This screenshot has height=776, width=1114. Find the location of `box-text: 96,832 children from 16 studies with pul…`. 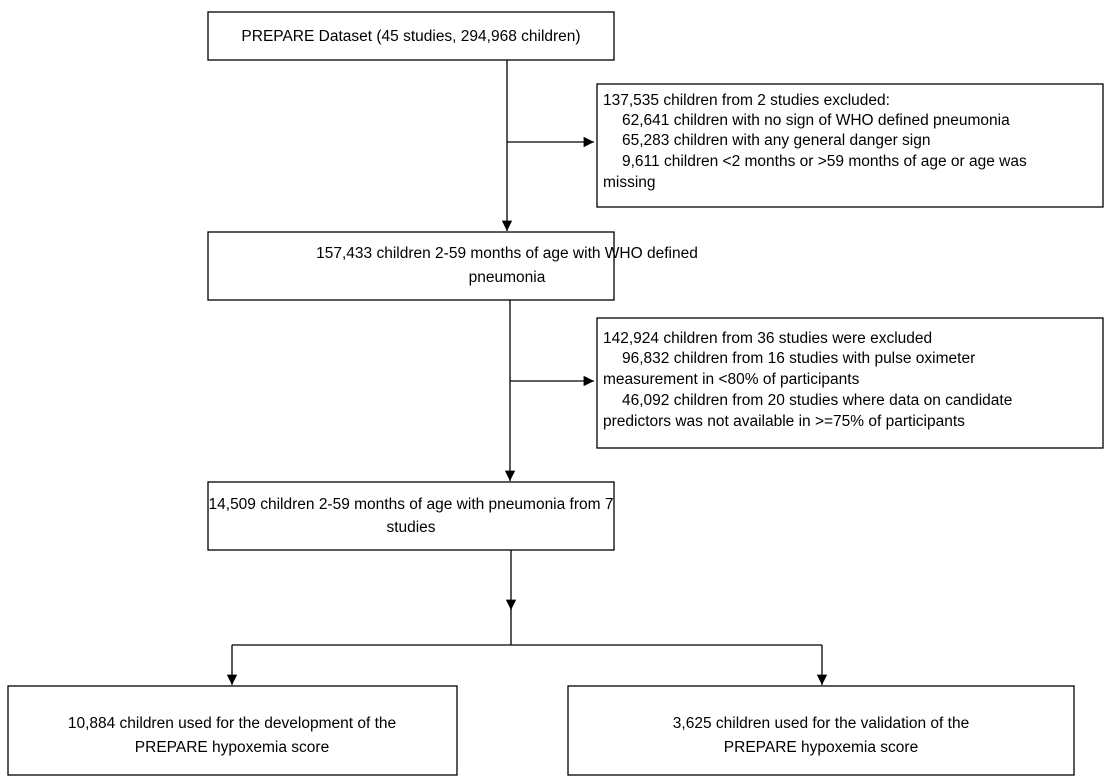

box-text: 96,832 children from 16 studies with pul… is located at coordinates (798, 358).